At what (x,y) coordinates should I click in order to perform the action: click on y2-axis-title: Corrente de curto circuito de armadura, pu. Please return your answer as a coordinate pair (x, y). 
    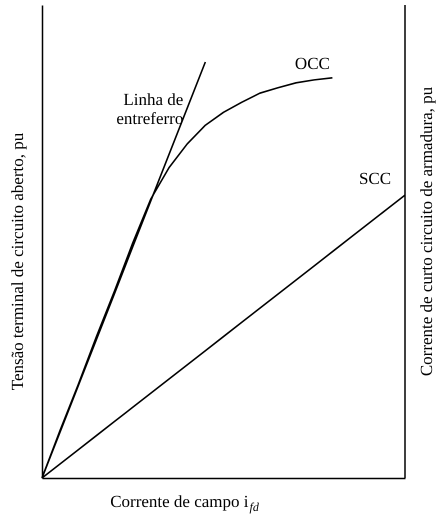
    Looking at the image, I should click on (426, 231).